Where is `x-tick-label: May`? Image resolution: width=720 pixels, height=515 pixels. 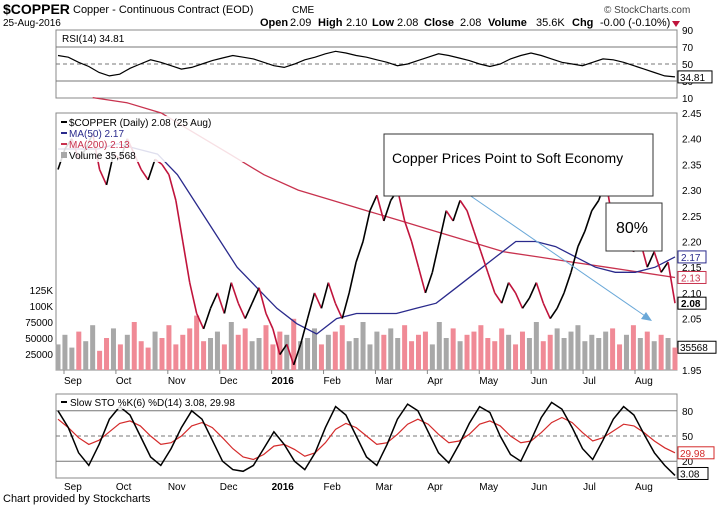 x-tick-label: May is located at coordinates (488, 487).